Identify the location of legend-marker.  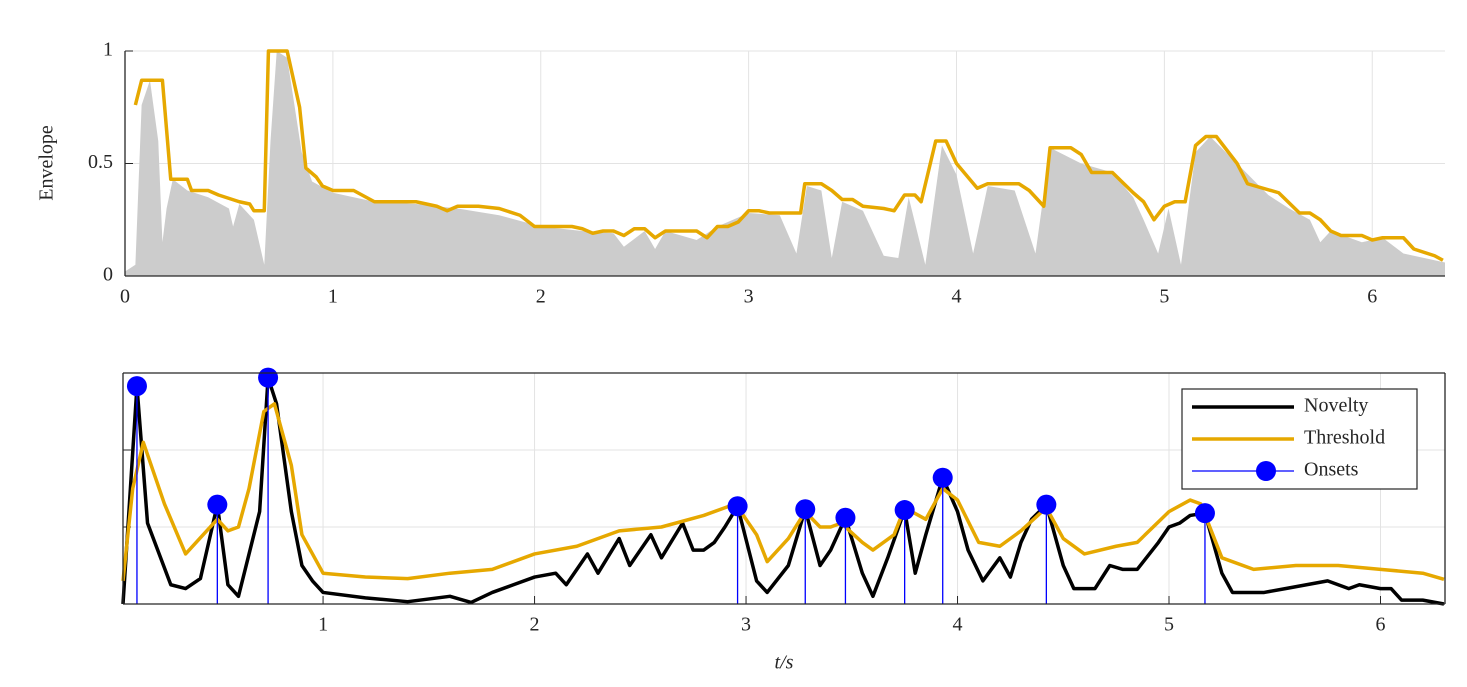
(1266, 471).